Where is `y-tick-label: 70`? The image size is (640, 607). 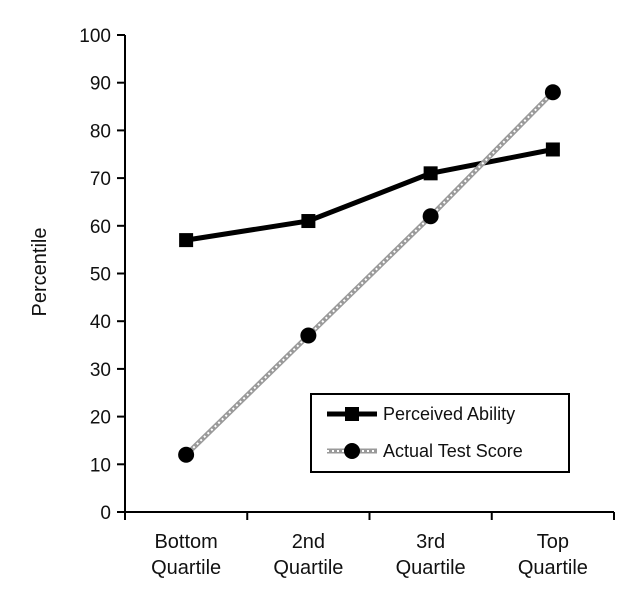 y-tick-label: 70 is located at coordinates (100, 179).